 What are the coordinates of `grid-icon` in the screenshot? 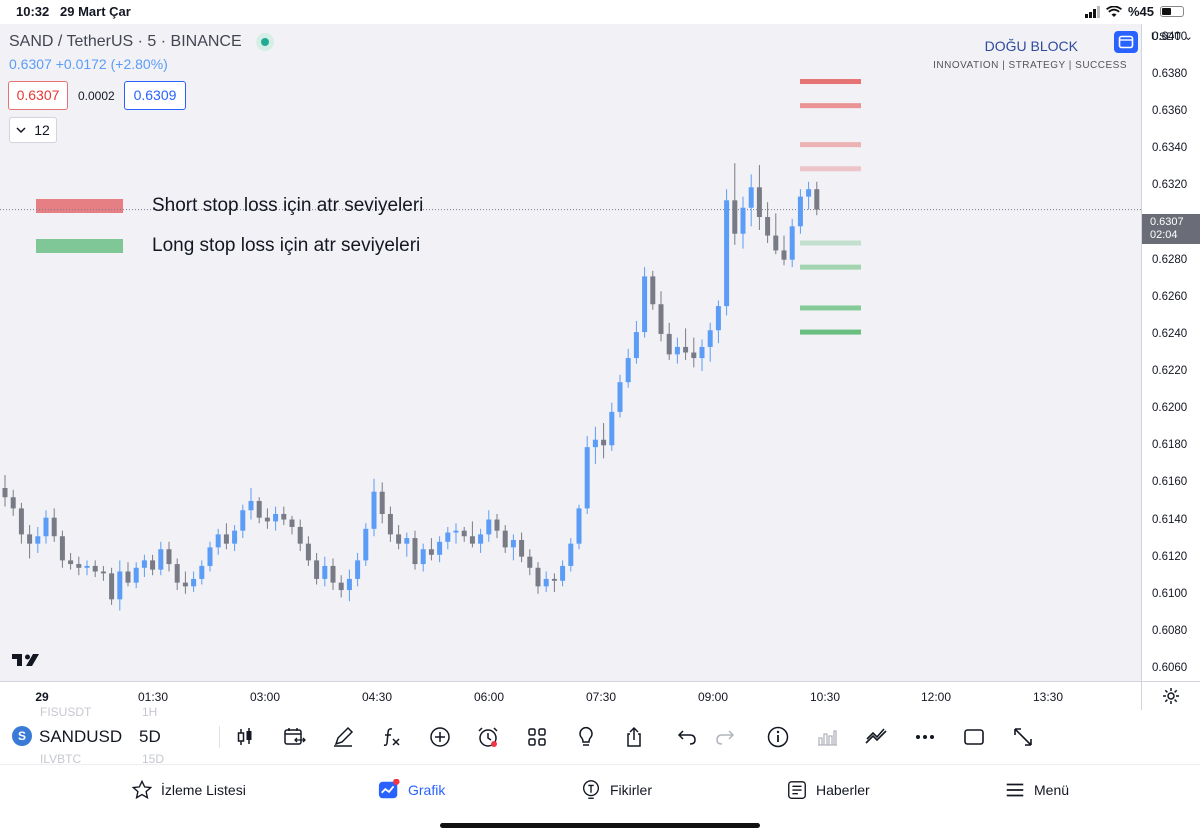 It's located at (537, 737).